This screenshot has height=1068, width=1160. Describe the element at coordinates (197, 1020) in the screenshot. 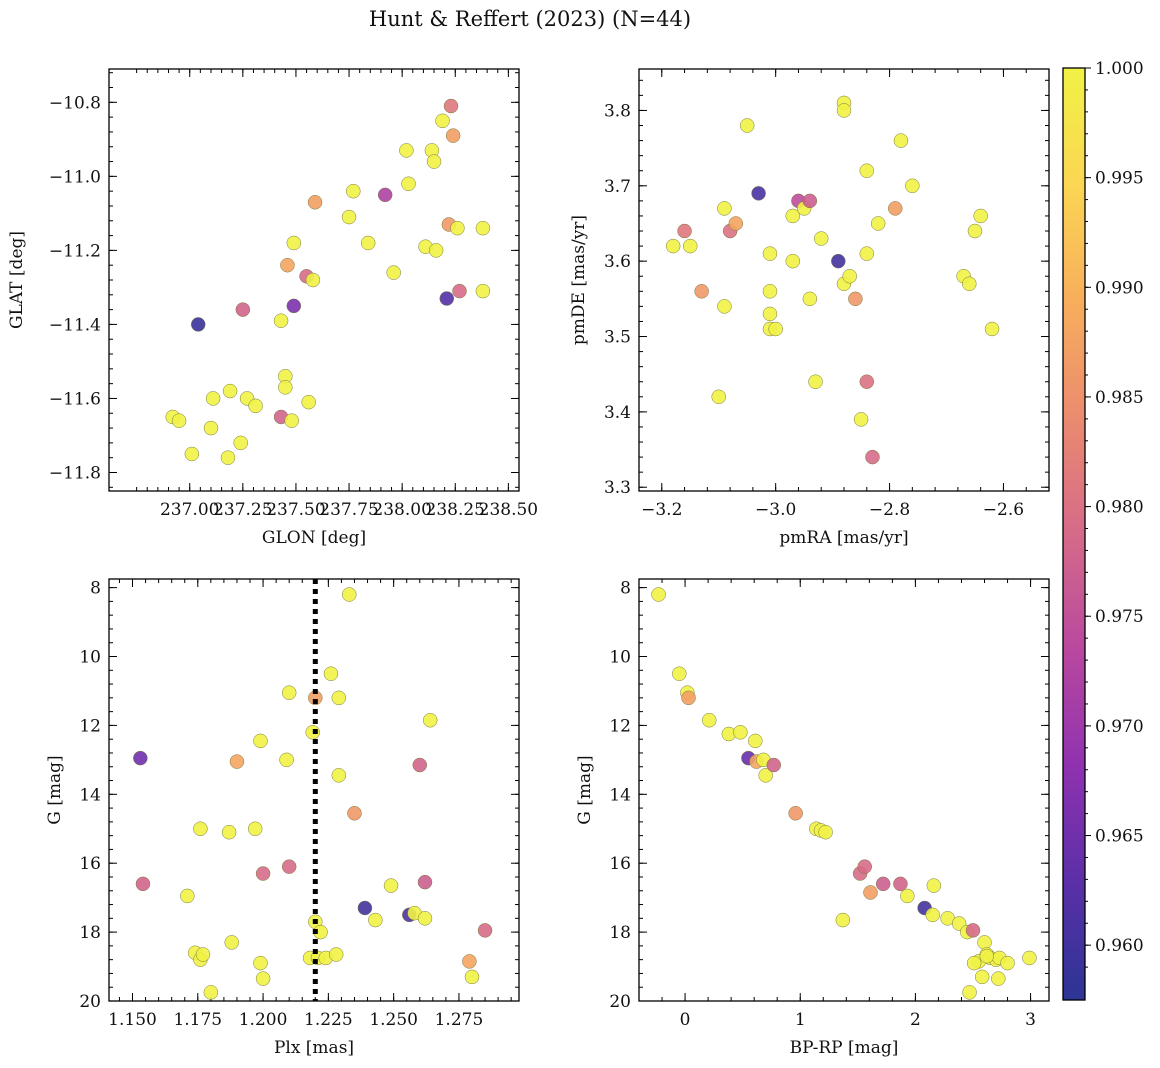

I see `x-tick-label: 1.175` at that location.